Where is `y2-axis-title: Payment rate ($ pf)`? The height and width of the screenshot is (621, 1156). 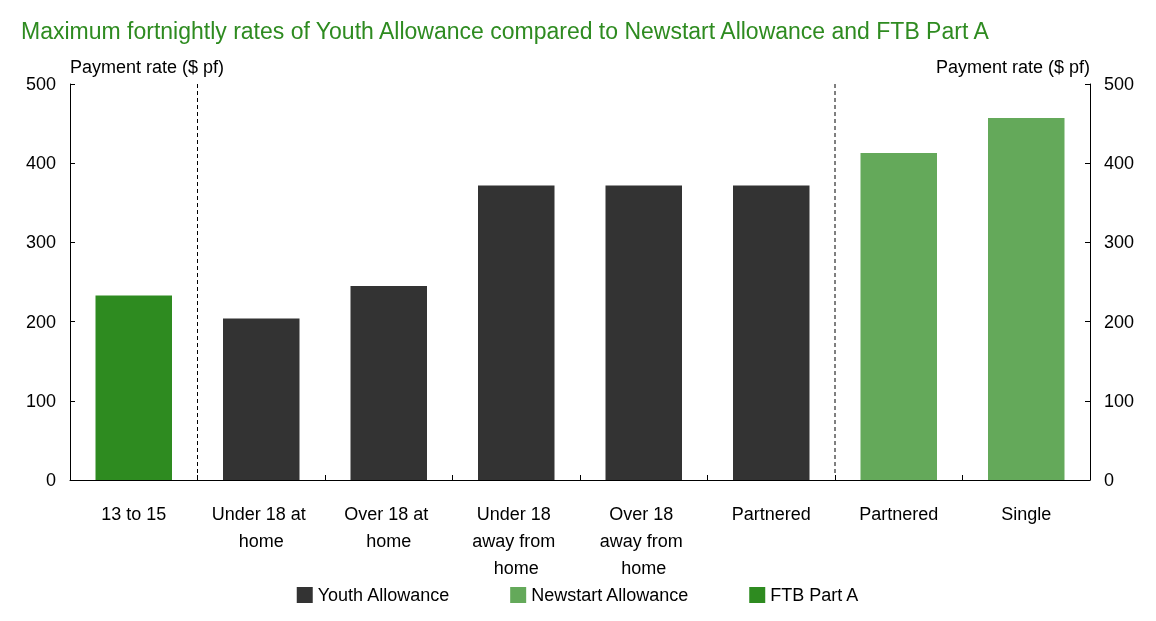
y2-axis-title: Payment rate ($ pf) is located at coordinates (1012, 67).